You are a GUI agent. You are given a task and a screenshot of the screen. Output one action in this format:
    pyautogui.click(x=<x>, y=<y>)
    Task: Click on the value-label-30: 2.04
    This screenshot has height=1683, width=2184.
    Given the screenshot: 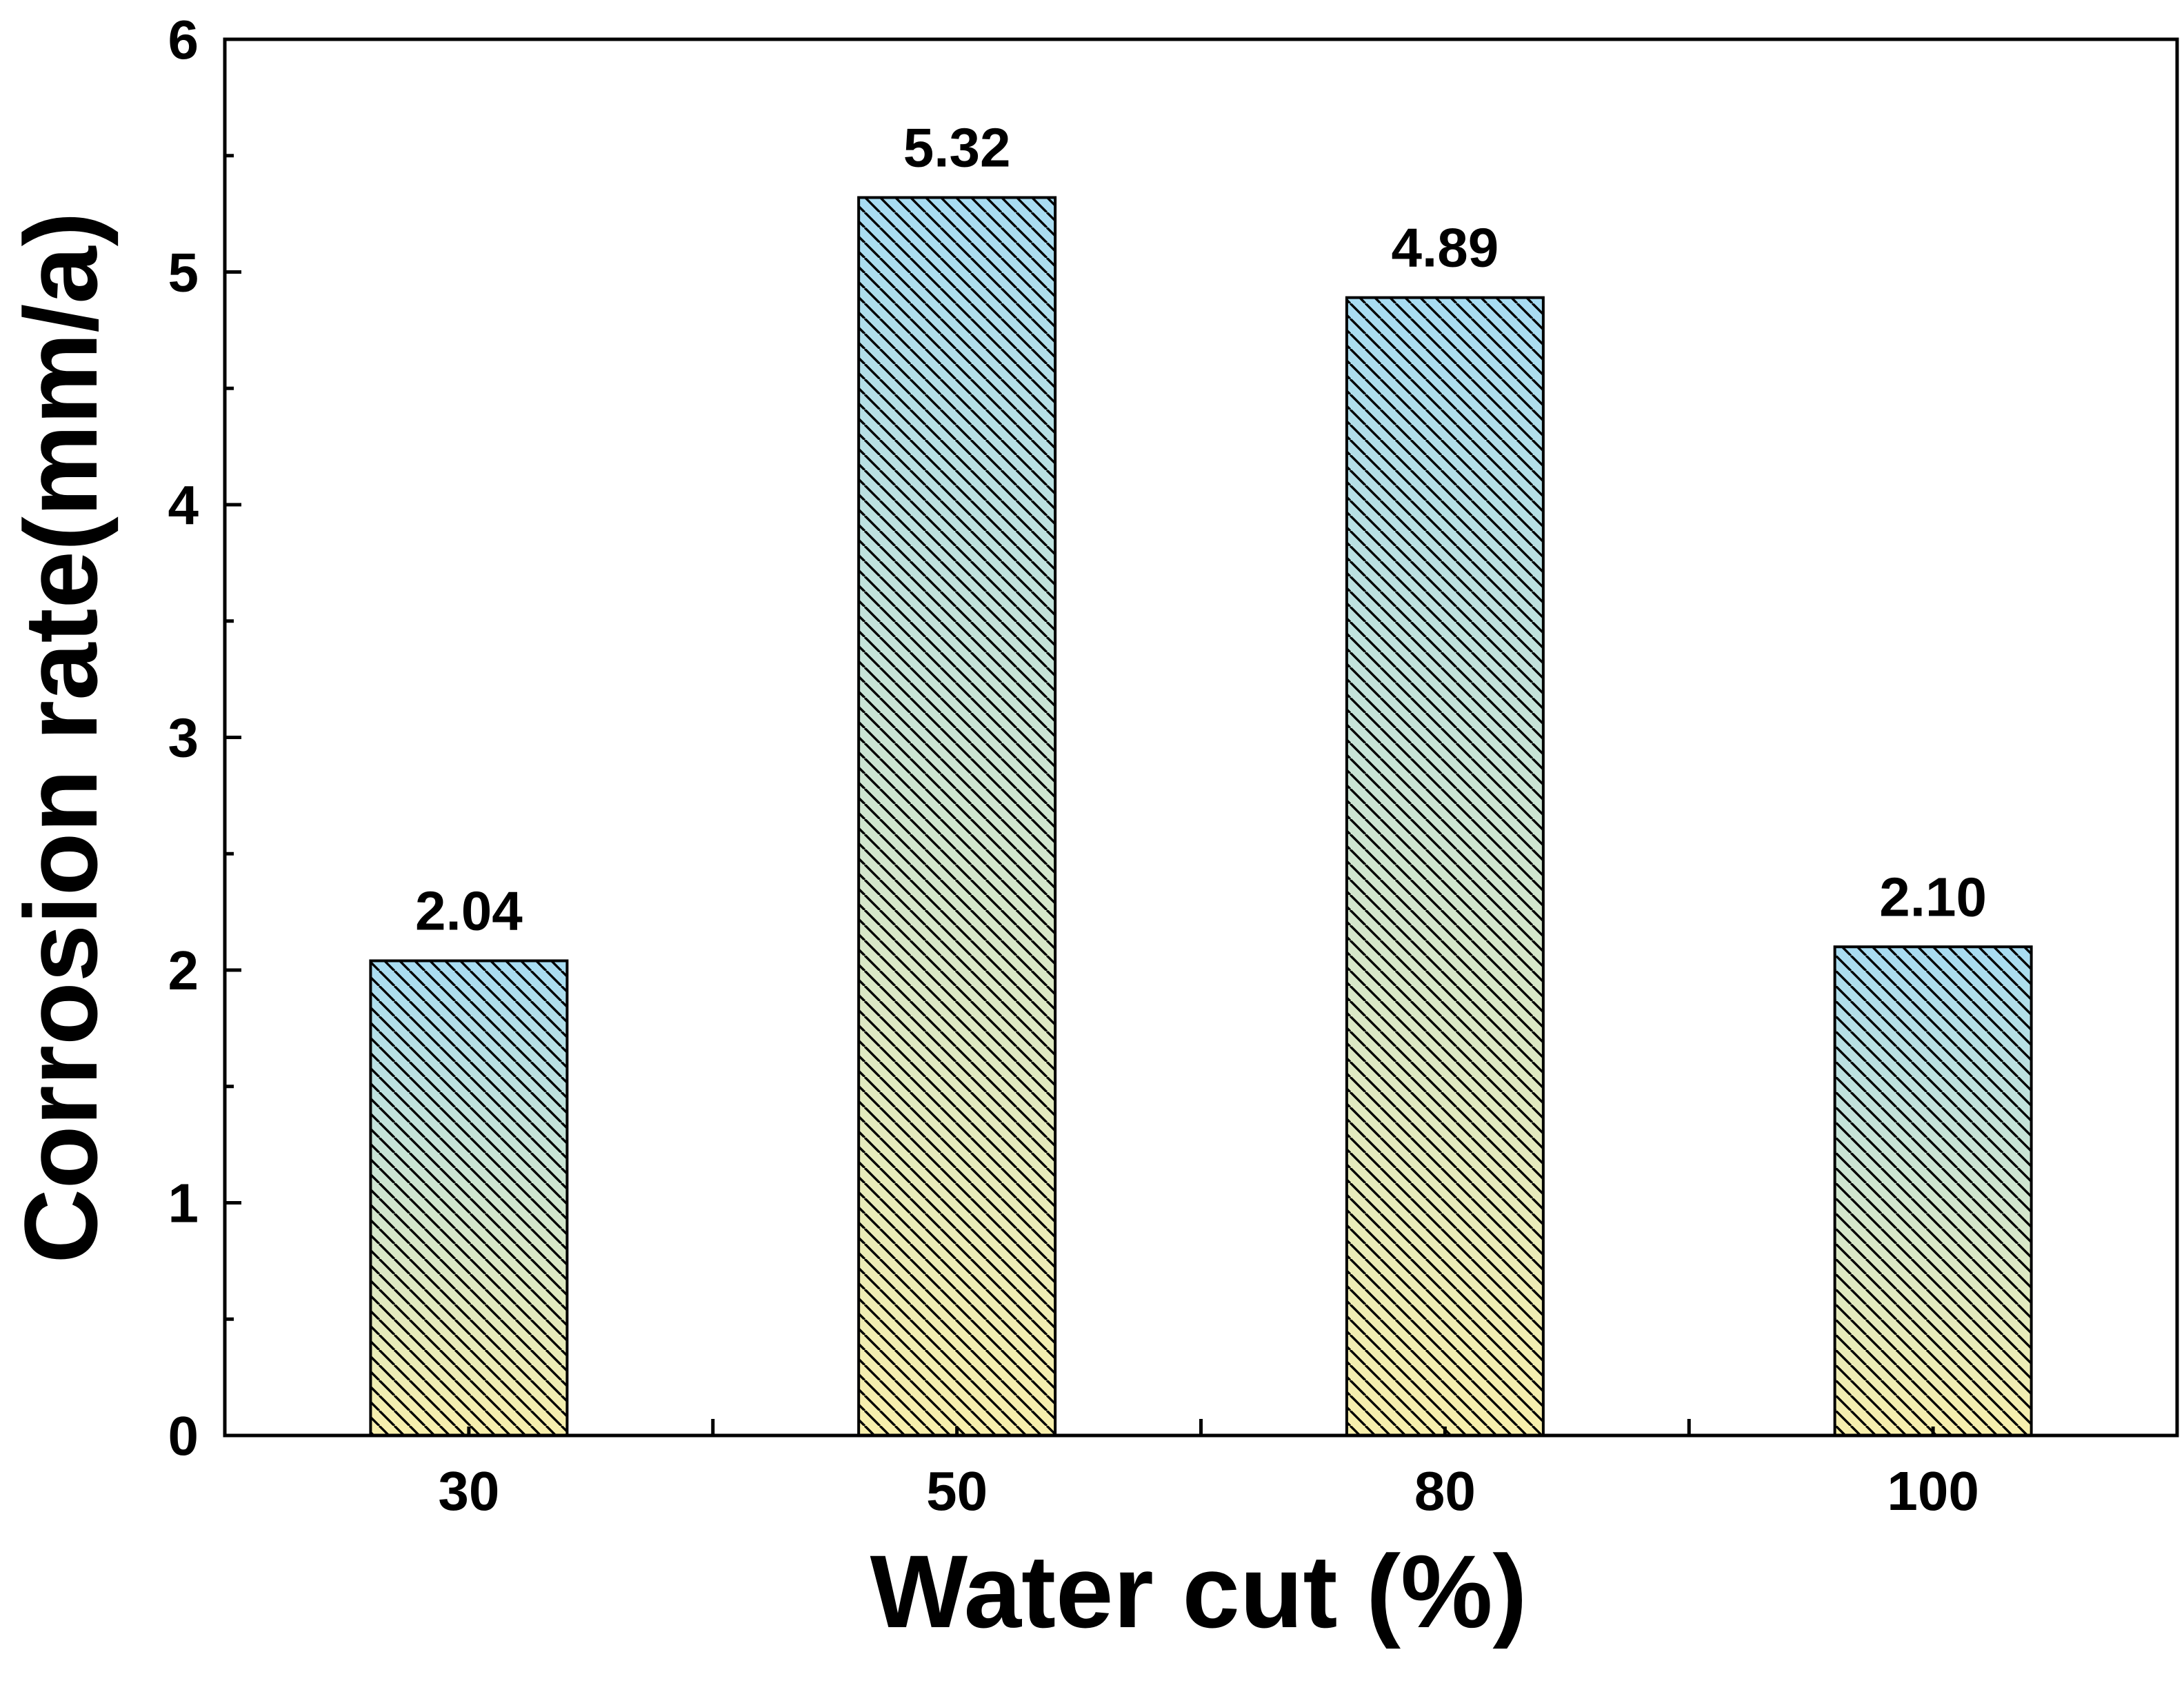 What is the action you would take?
    pyautogui.click(x=469, y=911)
    